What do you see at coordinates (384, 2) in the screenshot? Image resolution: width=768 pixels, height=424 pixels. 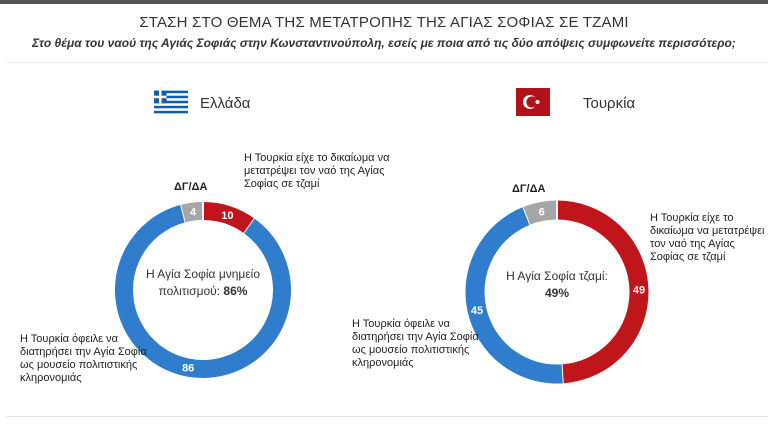 I see `top-border` at bounding box center [384, 2].